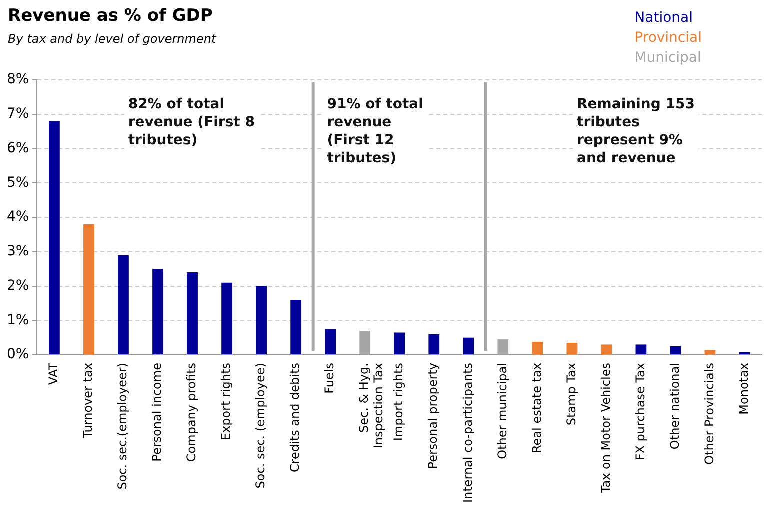 The height and width of the screenshot is (506, 768). I want to click on x-tick-label: Fuels, so click(329, 378).